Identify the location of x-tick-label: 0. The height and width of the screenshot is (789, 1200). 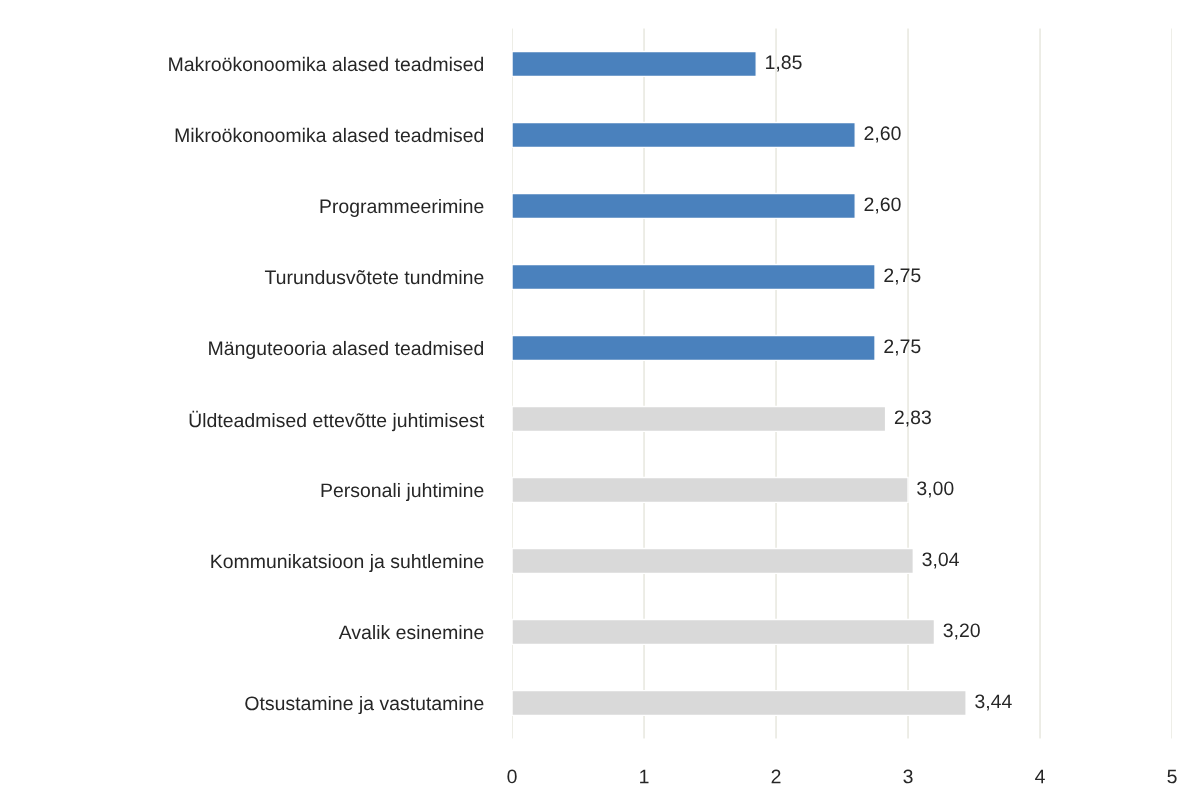
(512, 776).